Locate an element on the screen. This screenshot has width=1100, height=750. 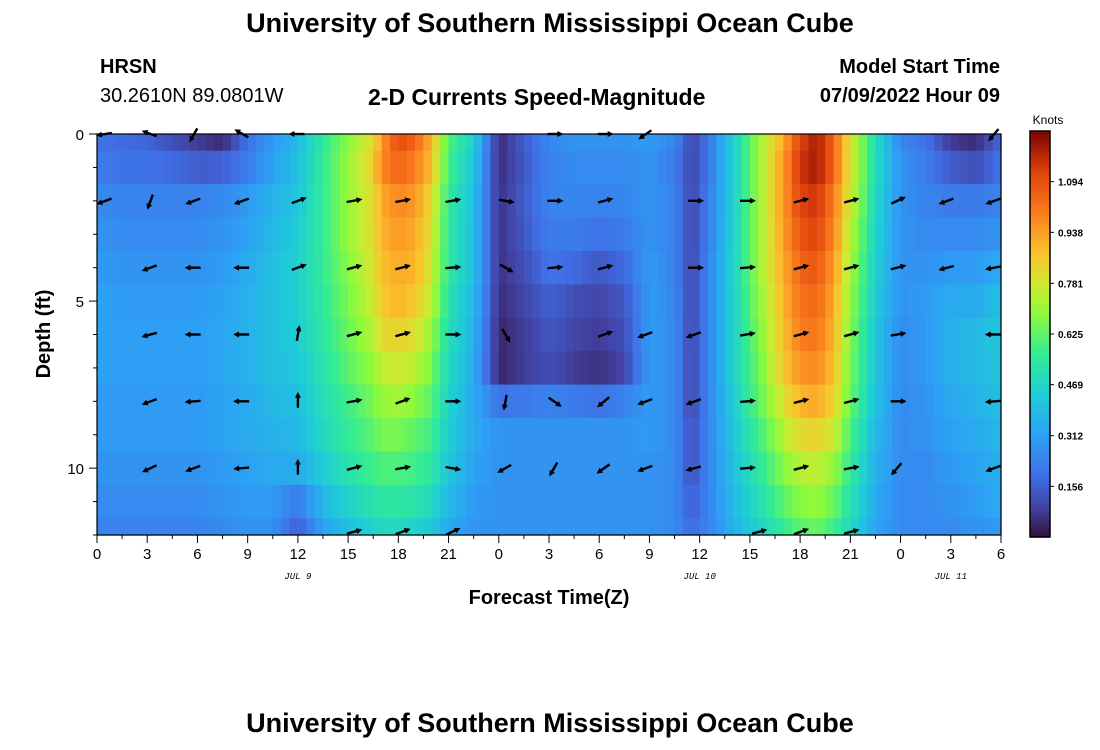
colorbar-tick-label: 0.625 is located at coordinates (1070, 335).